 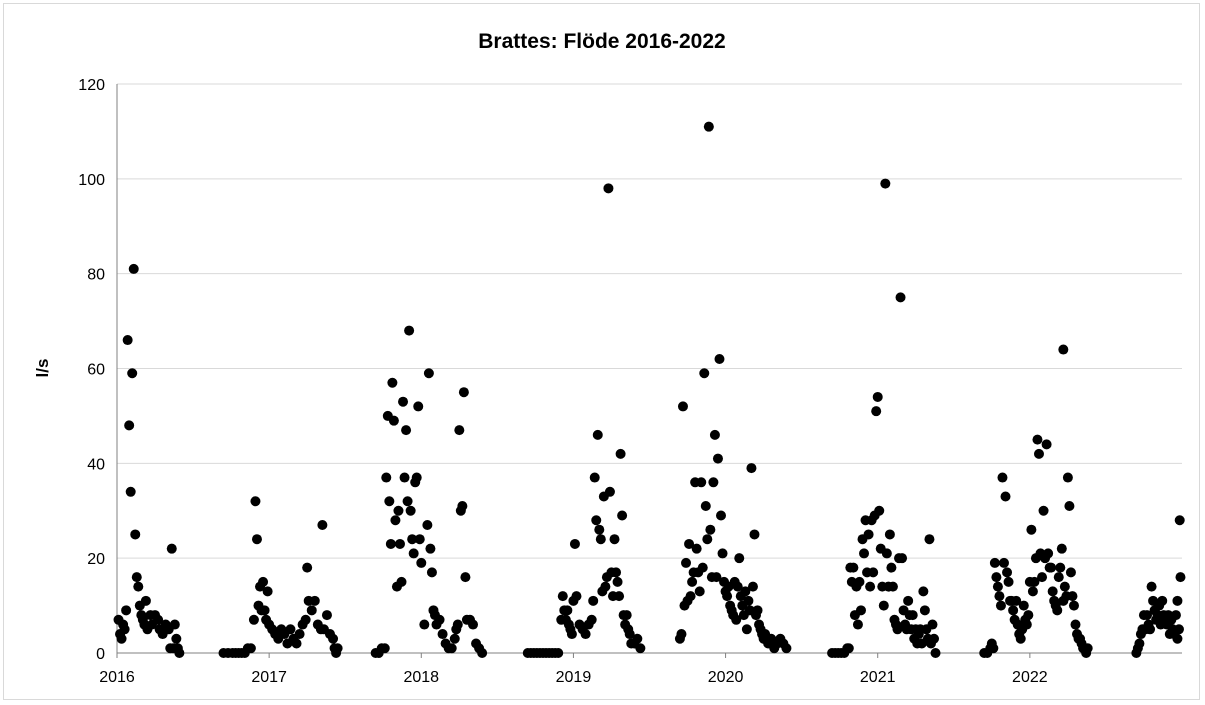 I want to click on y-tick-label: 80, so click(x=96, y=275).